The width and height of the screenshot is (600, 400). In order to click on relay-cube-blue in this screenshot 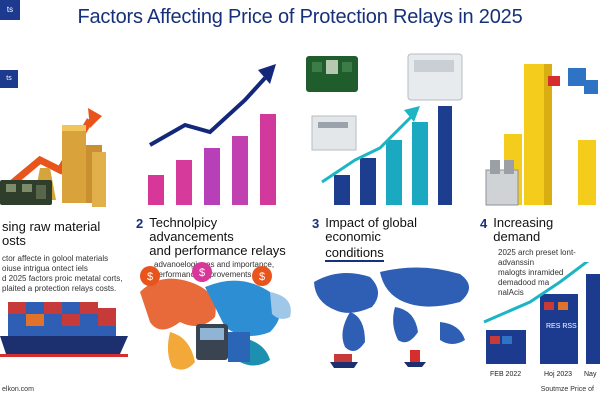, I will do `click(577, 77)`.